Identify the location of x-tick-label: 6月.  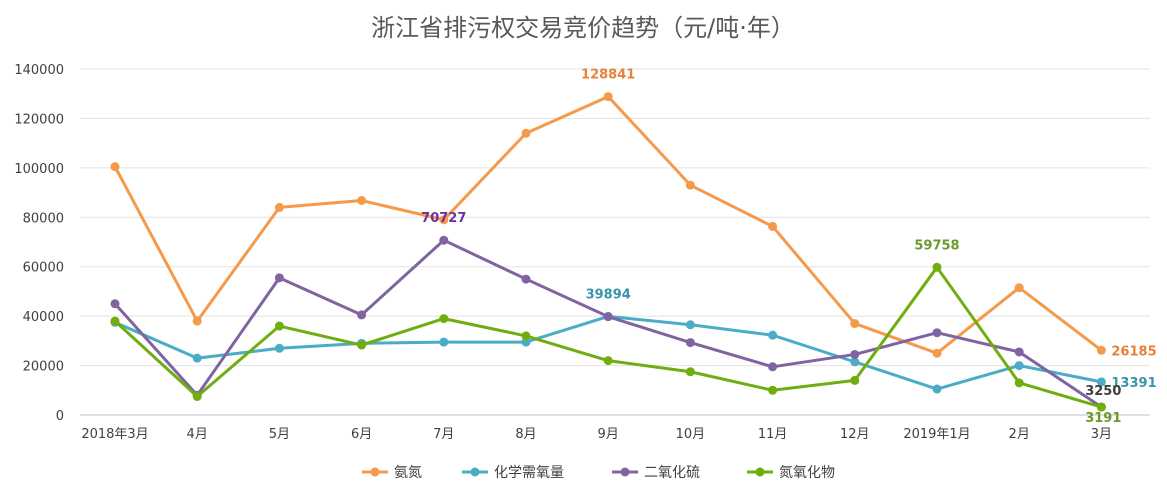
(361, 434).